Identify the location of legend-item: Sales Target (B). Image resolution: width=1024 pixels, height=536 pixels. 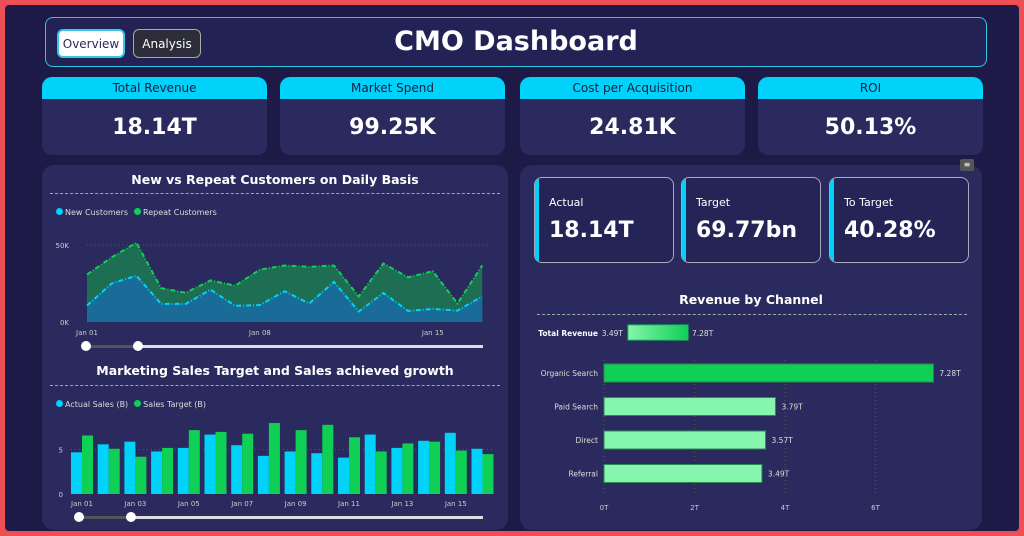
(170, 404).